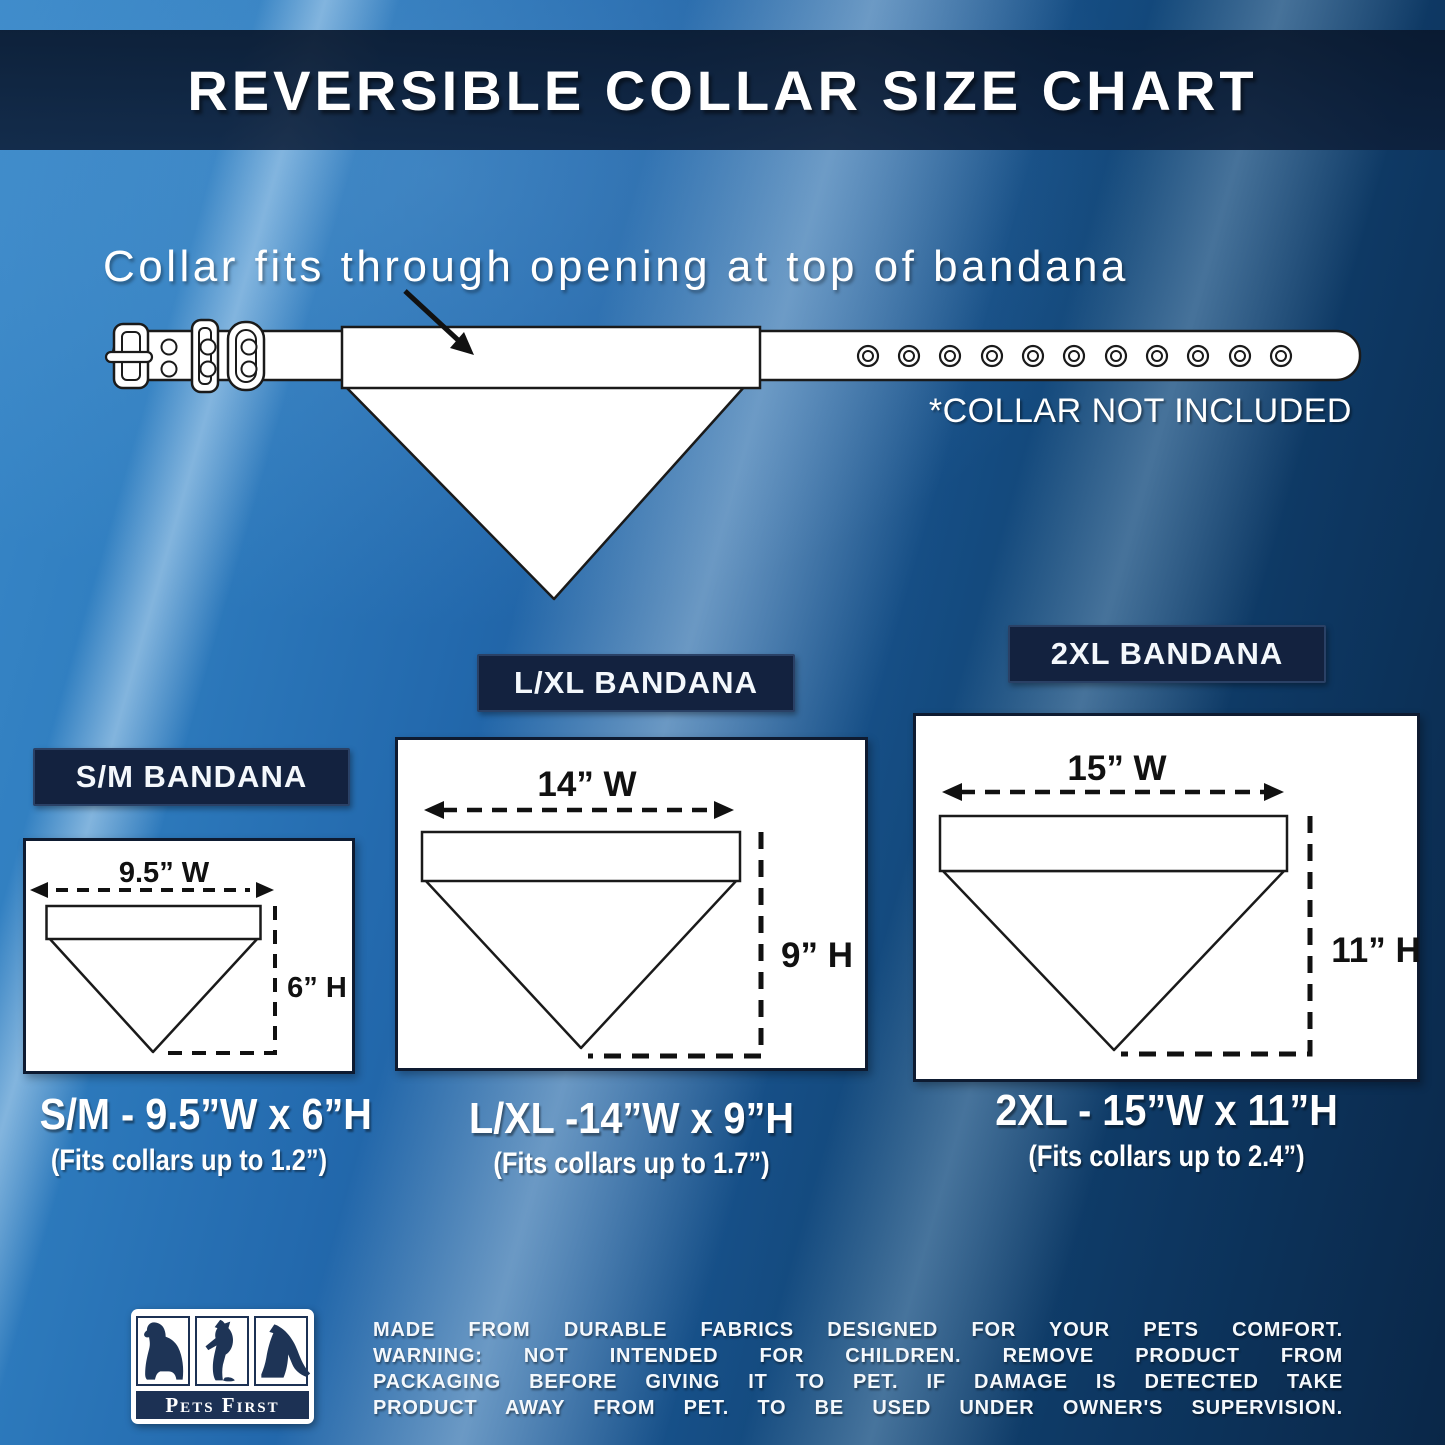 The width and height of the screenshot is (1445, 1445). I want to click on caption-lxl: L/XL -14”W x 9”H, so click(631, 1118).